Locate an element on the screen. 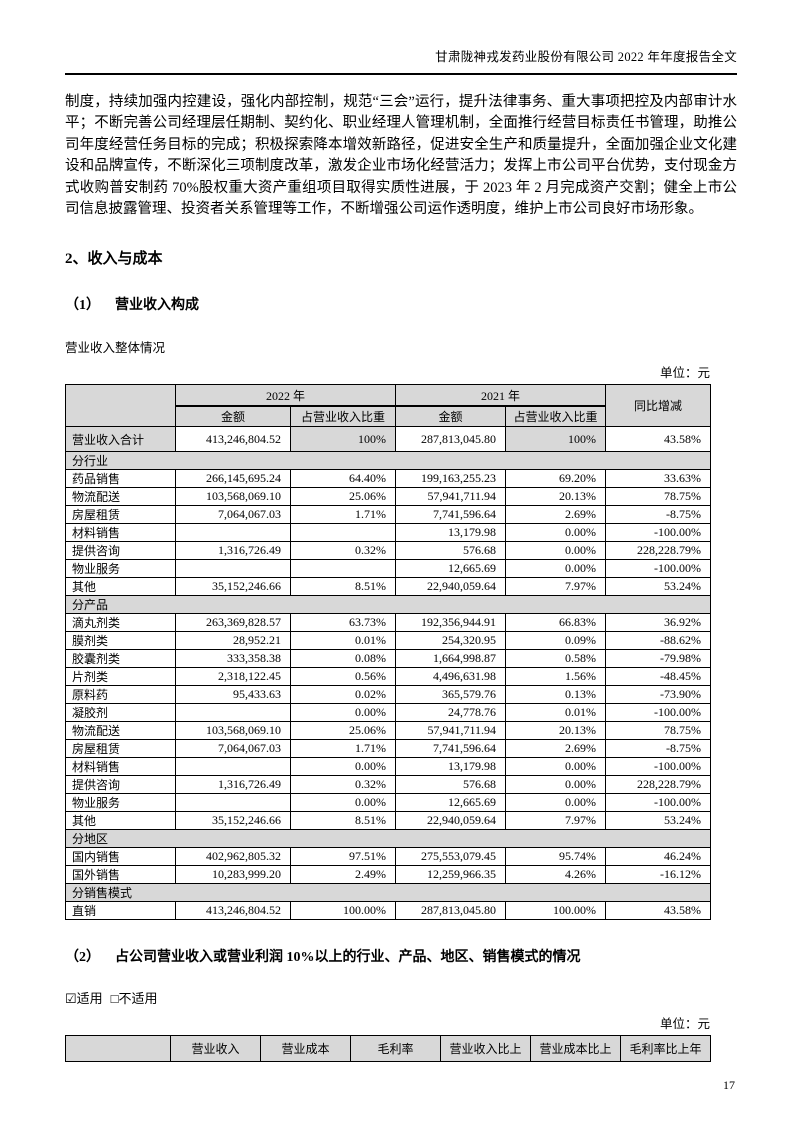 The height and width of the screenshot is (1122, 793). row-label: 材料销售 is located at coordinates (120, 533).